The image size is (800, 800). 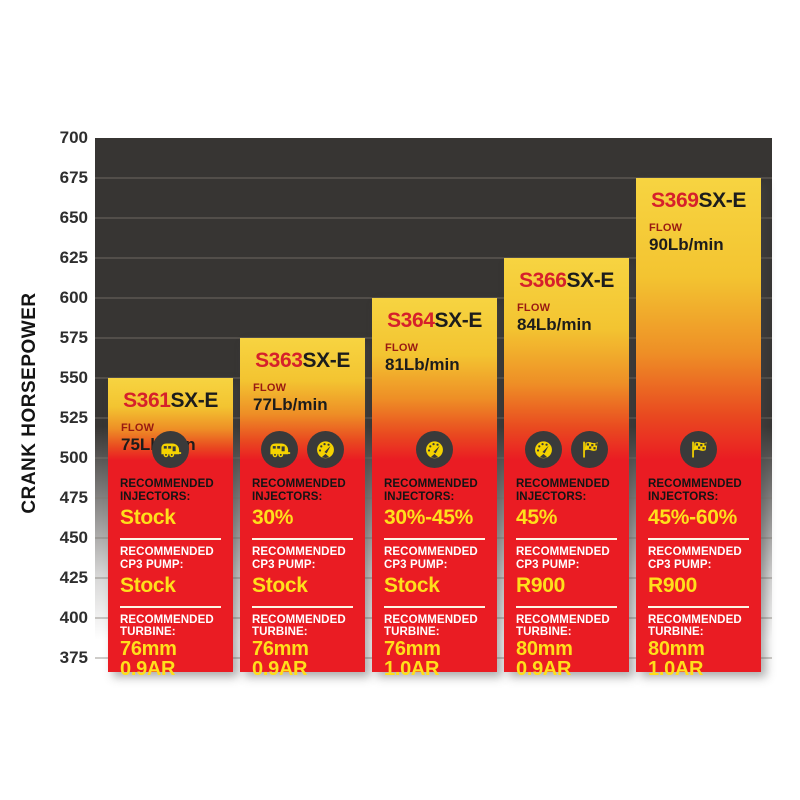 I want to click on y-tick-500: 500, so click(x=73, y=457).